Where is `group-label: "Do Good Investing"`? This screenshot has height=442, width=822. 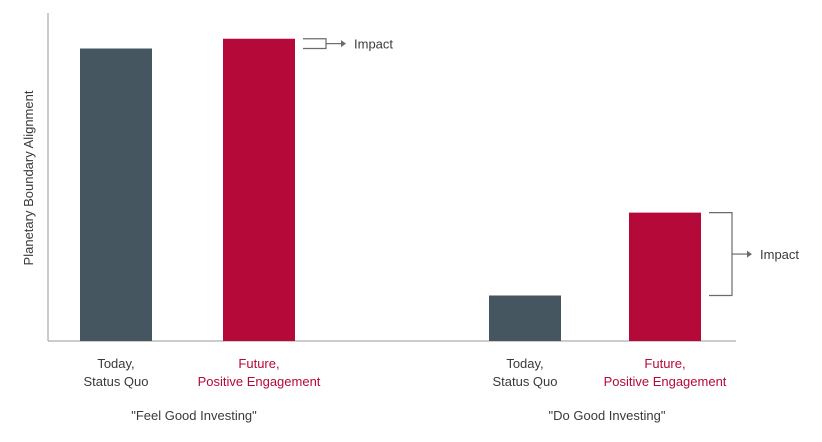
group-label: "Do Good Investing" is located at coordinates (607, 415).